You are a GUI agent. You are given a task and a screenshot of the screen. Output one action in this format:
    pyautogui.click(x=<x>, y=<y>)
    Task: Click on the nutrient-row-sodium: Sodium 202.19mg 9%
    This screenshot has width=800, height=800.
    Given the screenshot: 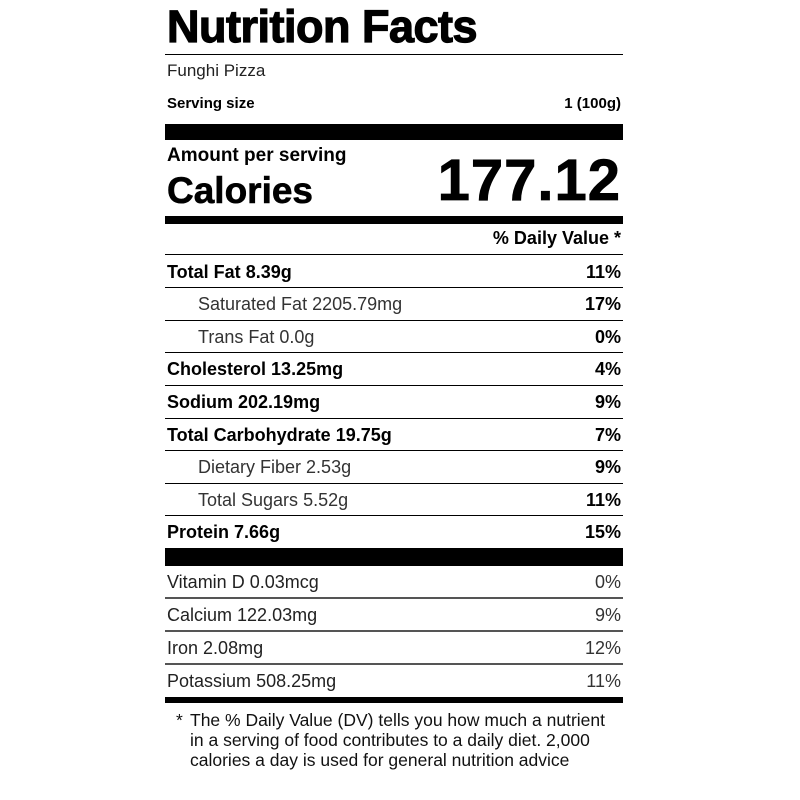 What is the action you would take?
    pyautogui.click(x=394, y=402)
    